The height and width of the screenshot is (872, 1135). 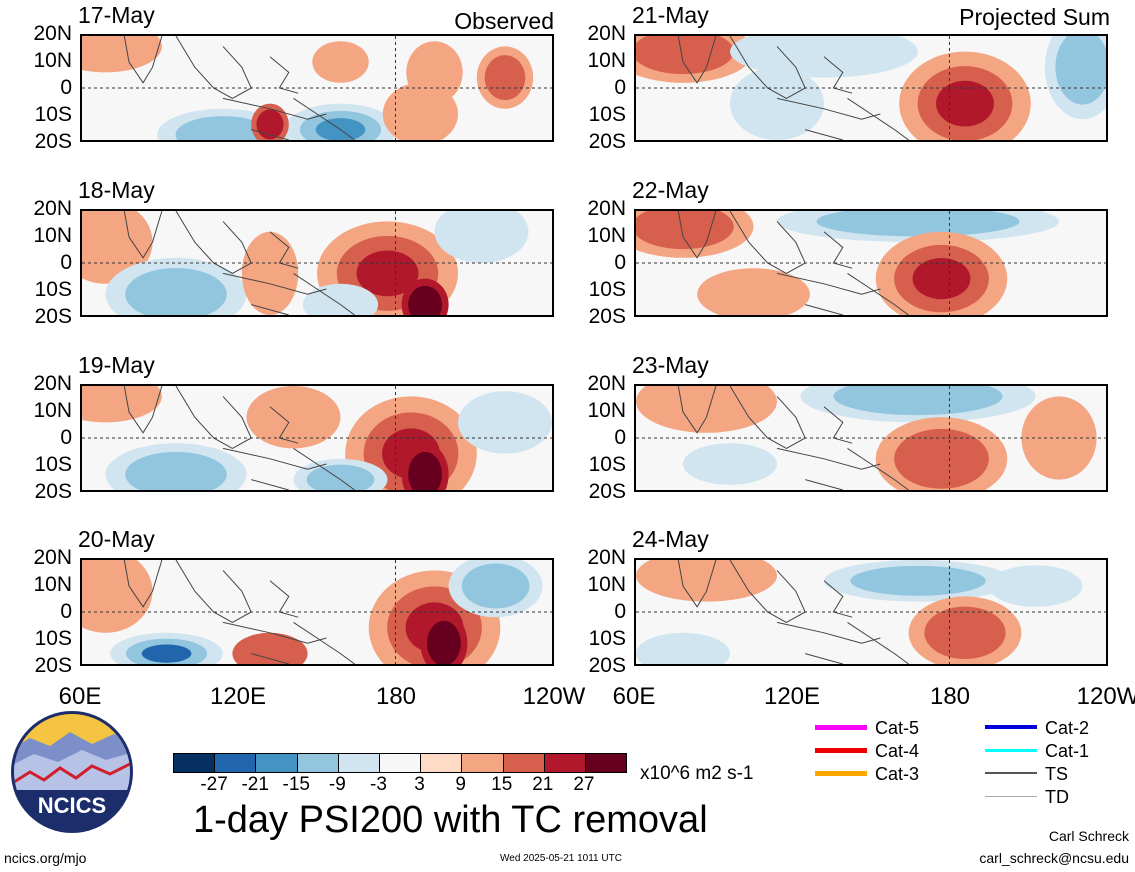 I want to click on tc-legend-cat-4: Cat-4, so click(x=885, y=752).